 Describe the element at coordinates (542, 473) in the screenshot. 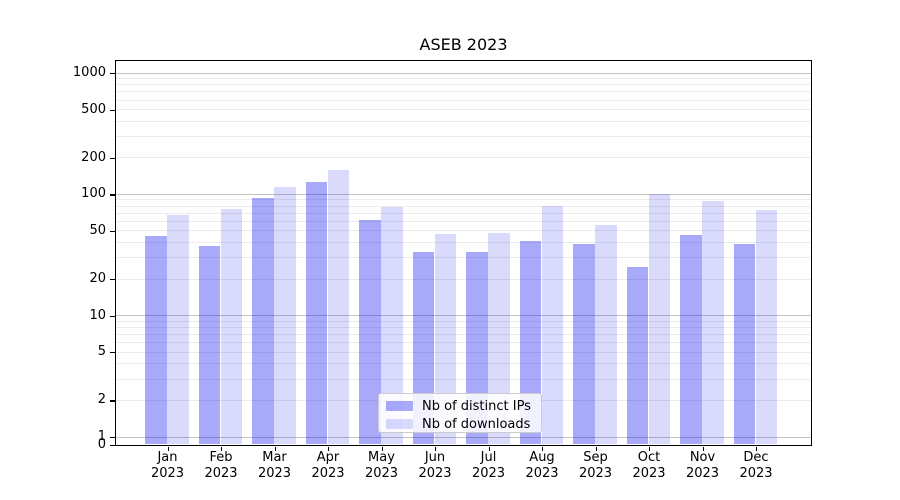

I see `x-tick-year-aug: 2023` at that location.